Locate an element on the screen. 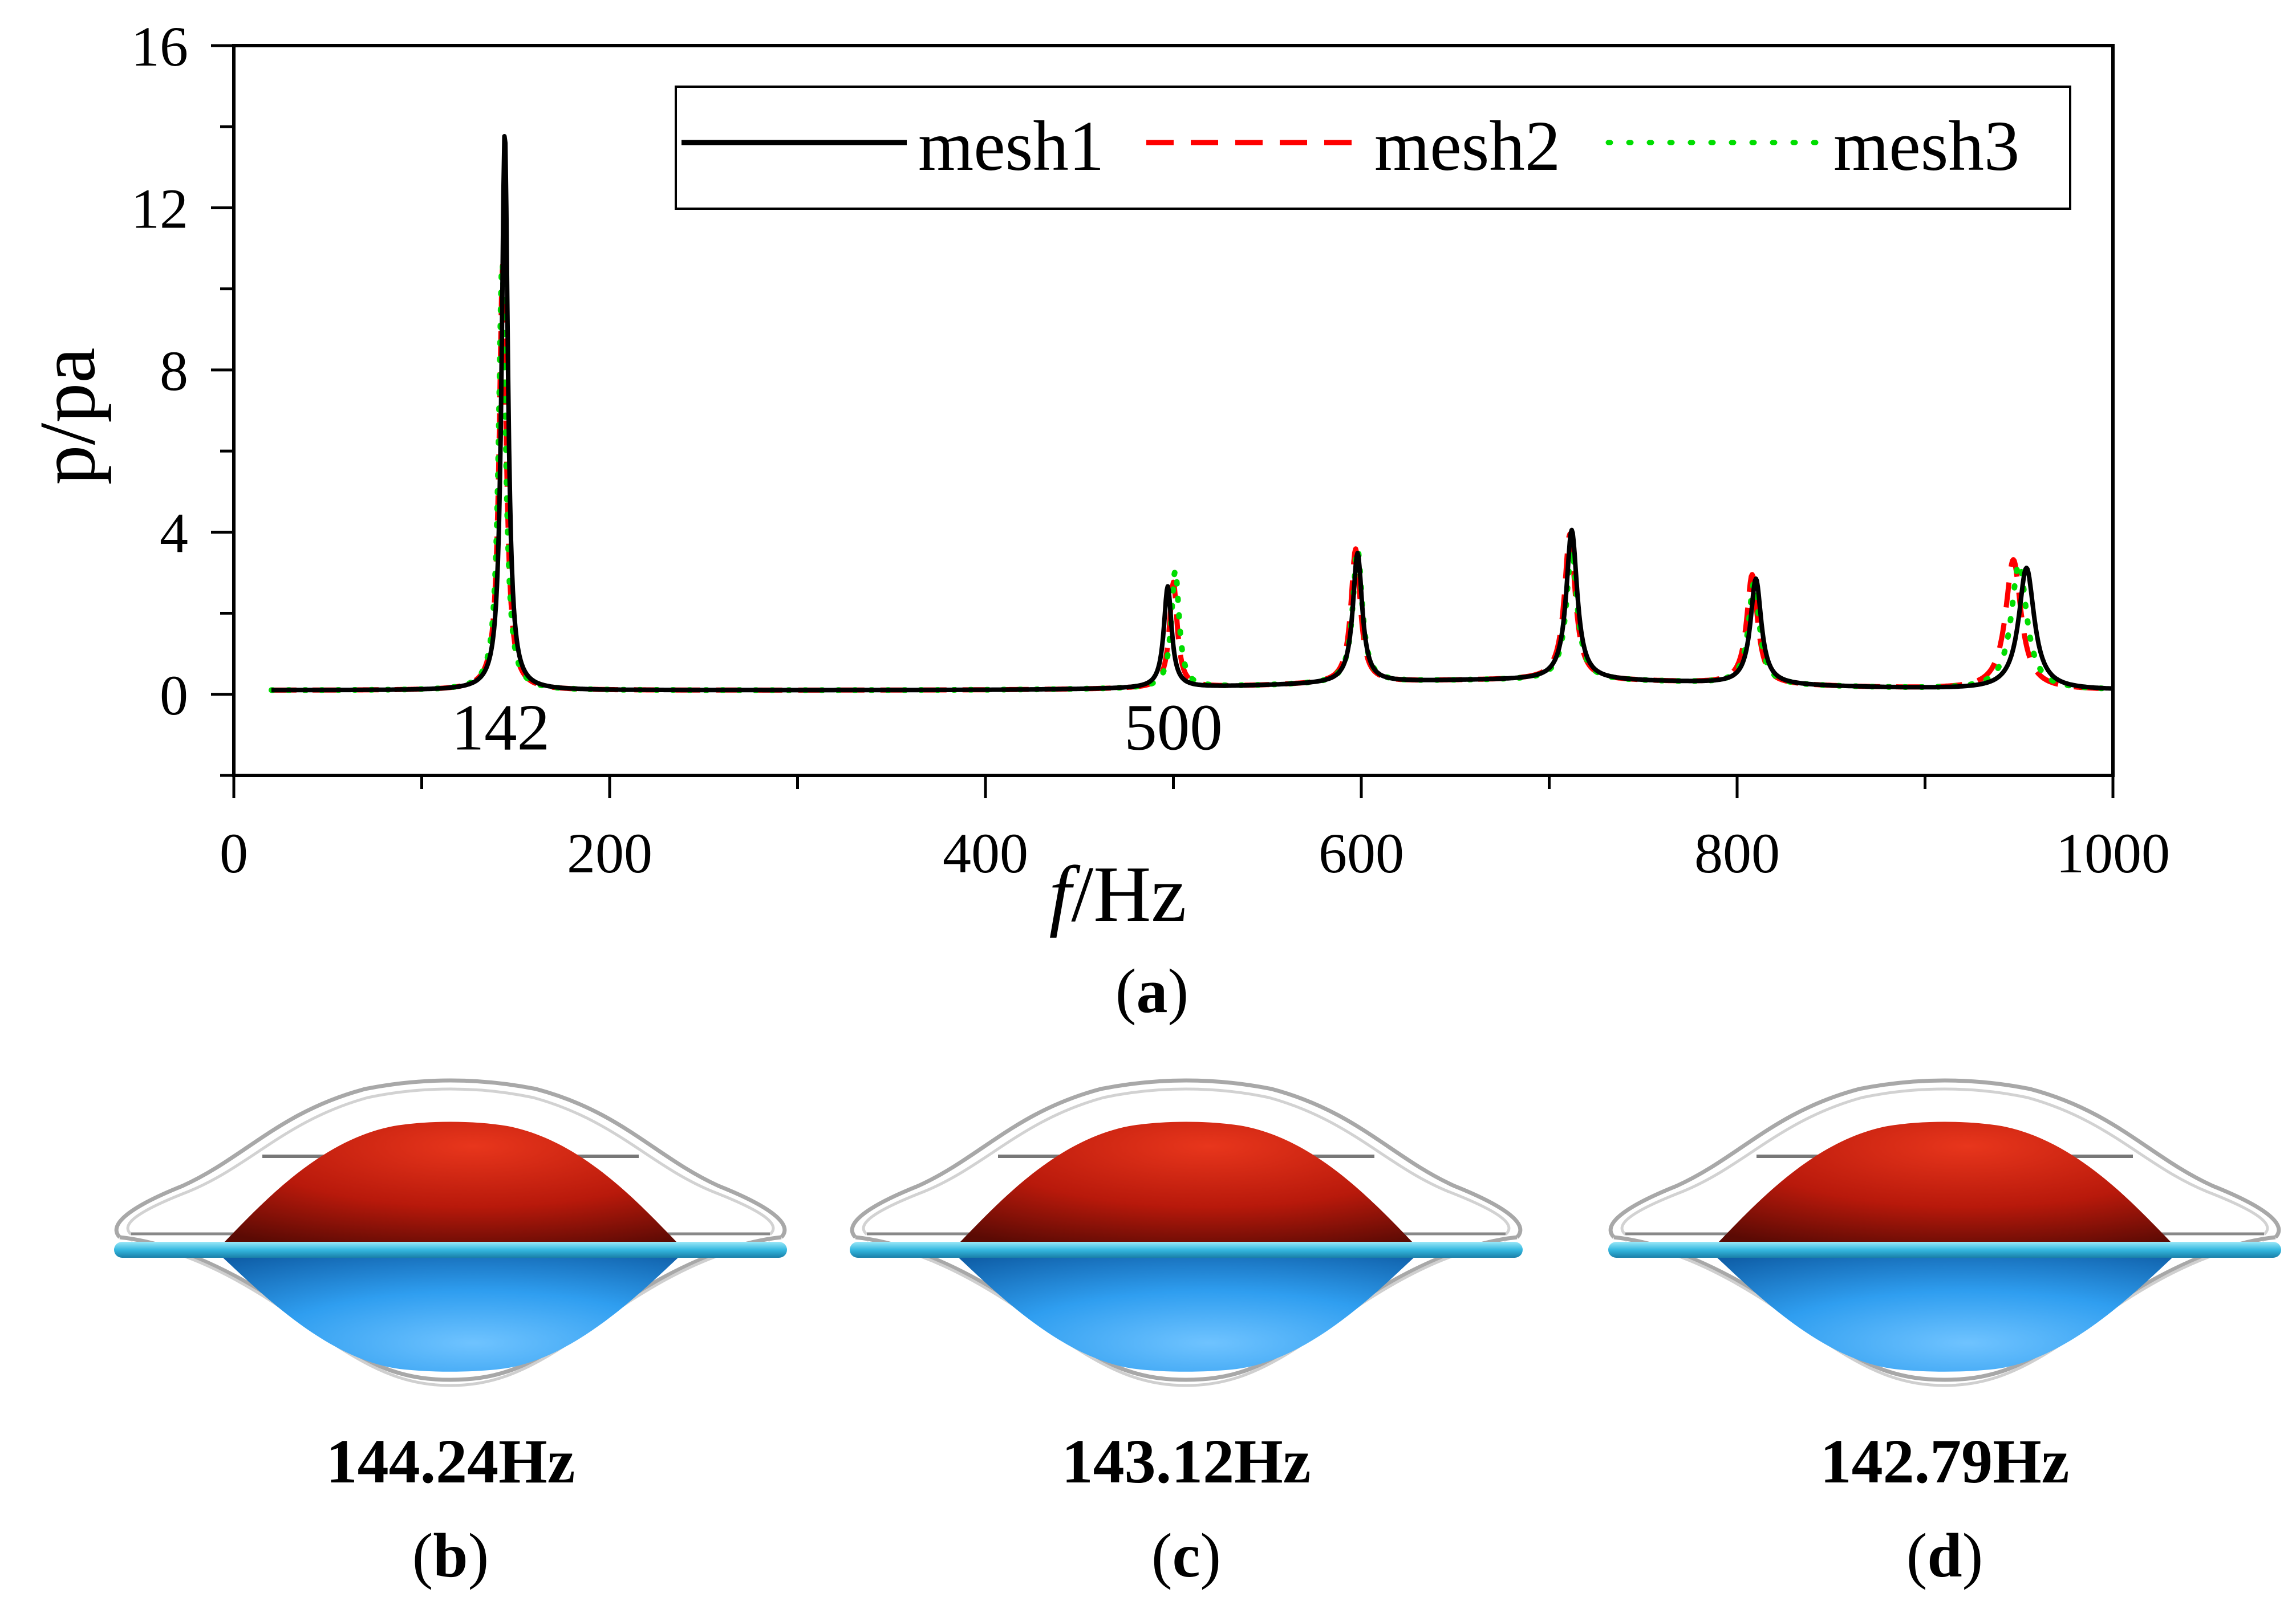  caption-a: (a) is located at coordinates (1151, 991).